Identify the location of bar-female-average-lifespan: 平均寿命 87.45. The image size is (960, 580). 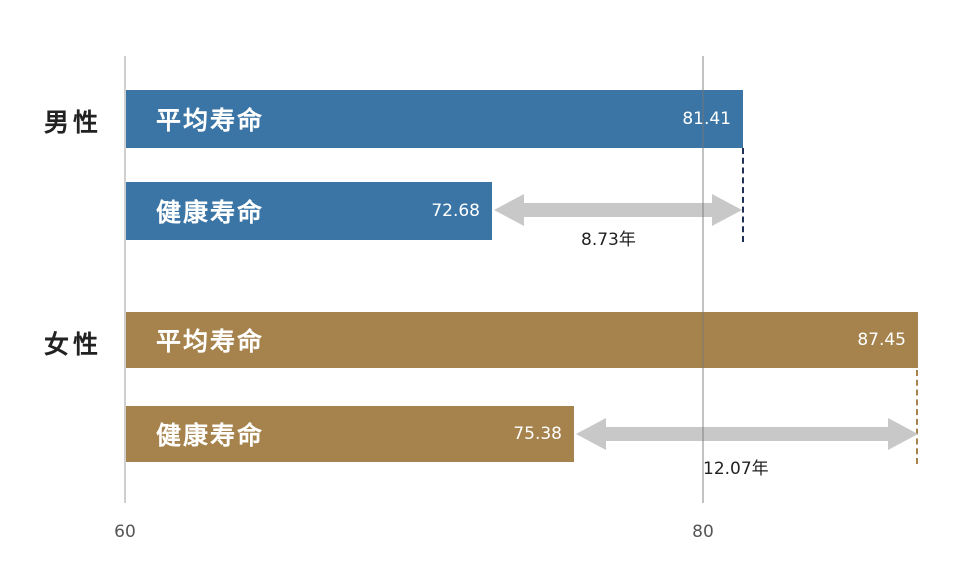
(522, 340).